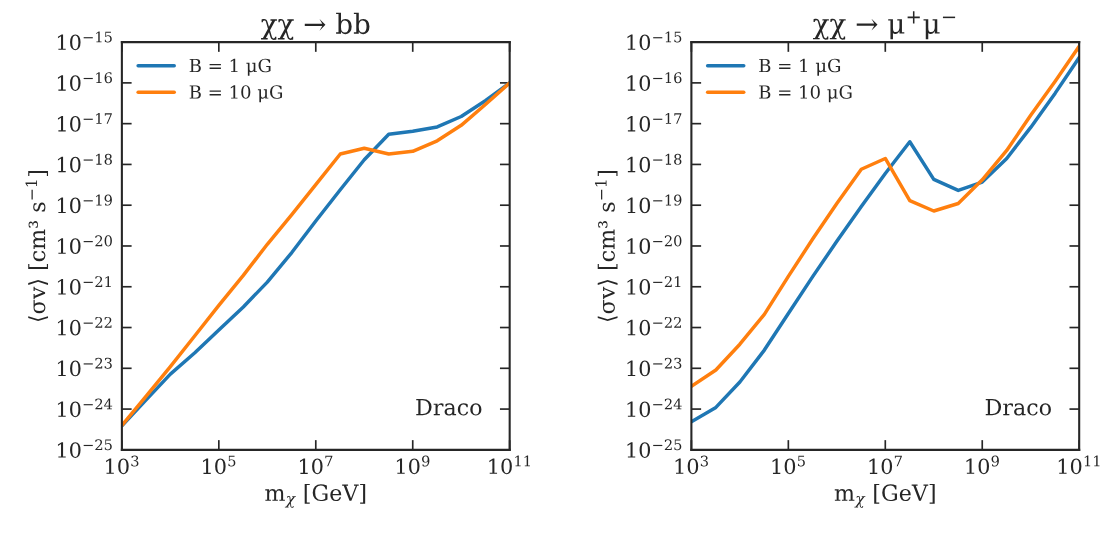 The width and height of the screenshot is (1108, 533). Describe the element at coordinates (315, 26) in the screenshot. I see `chart-title: χχ → bb` at that location.